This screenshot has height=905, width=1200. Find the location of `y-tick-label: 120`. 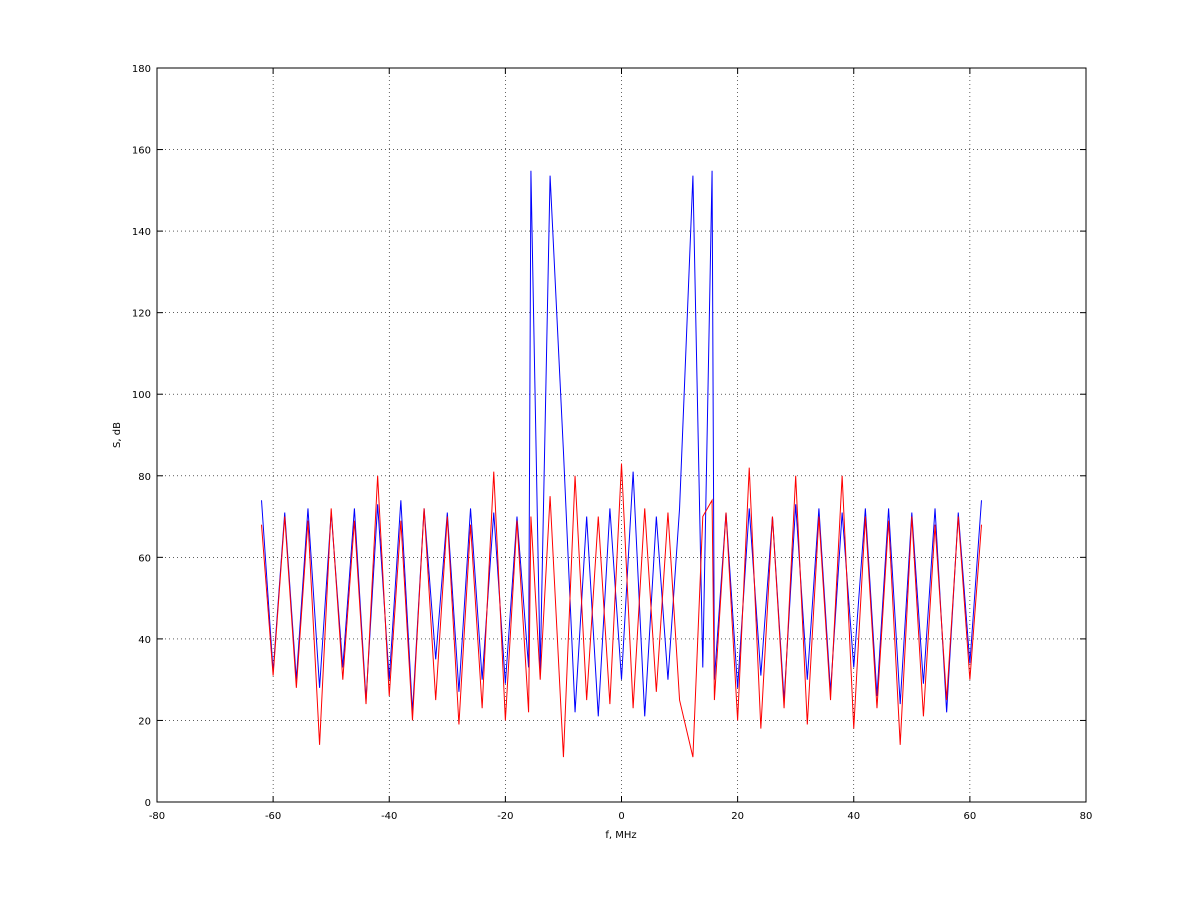

y-tick-label: 120 is located at coordinates (141, 314).